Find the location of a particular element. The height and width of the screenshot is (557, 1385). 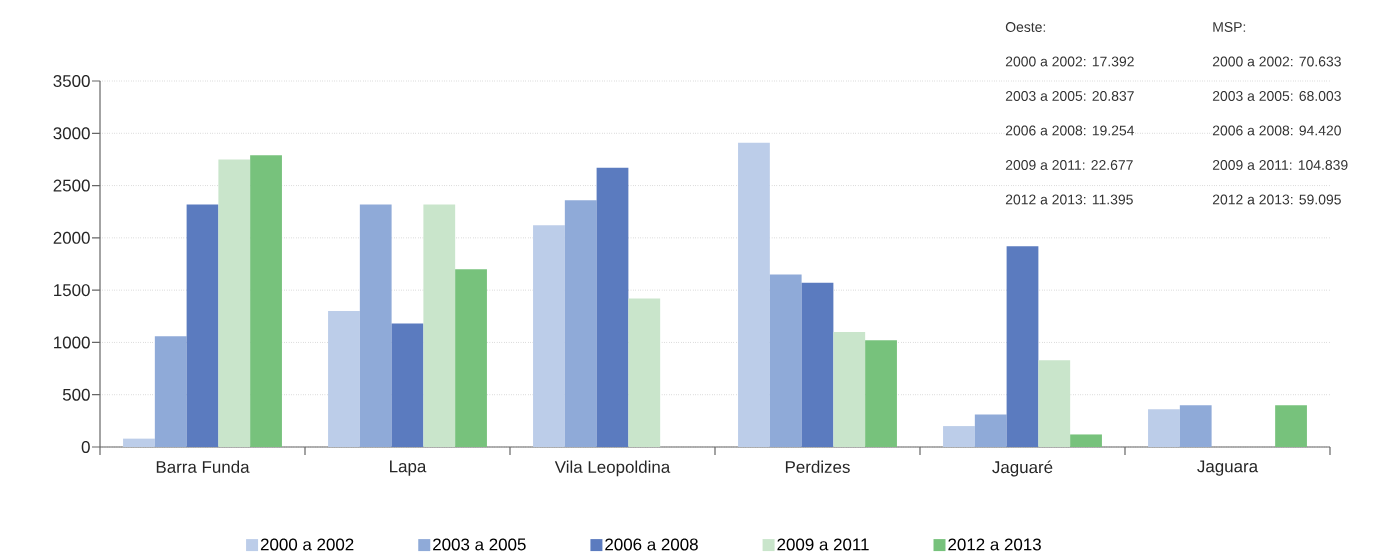

x-tick-label: Jaguara is located at coordinates (1228, 468).